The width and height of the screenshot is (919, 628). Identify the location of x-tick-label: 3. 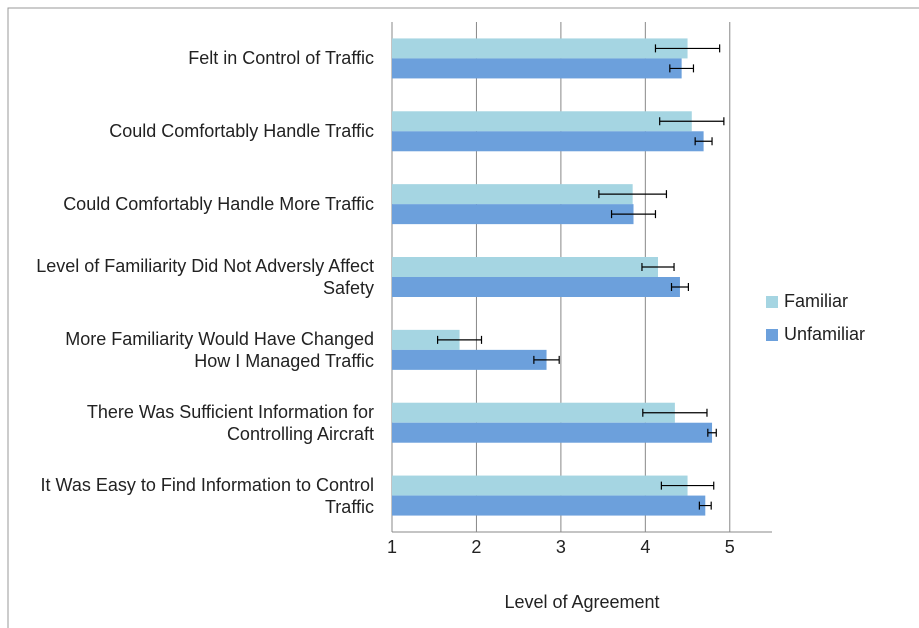
(561, 547).